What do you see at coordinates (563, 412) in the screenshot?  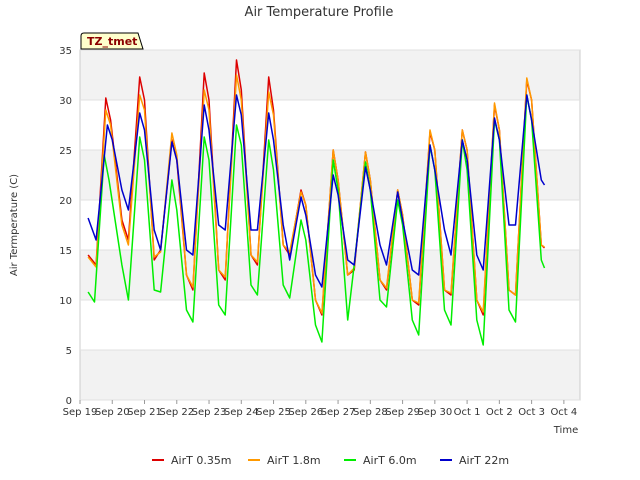 I see `x-tick-label: Oct 4` at bounding box center [563, 412].